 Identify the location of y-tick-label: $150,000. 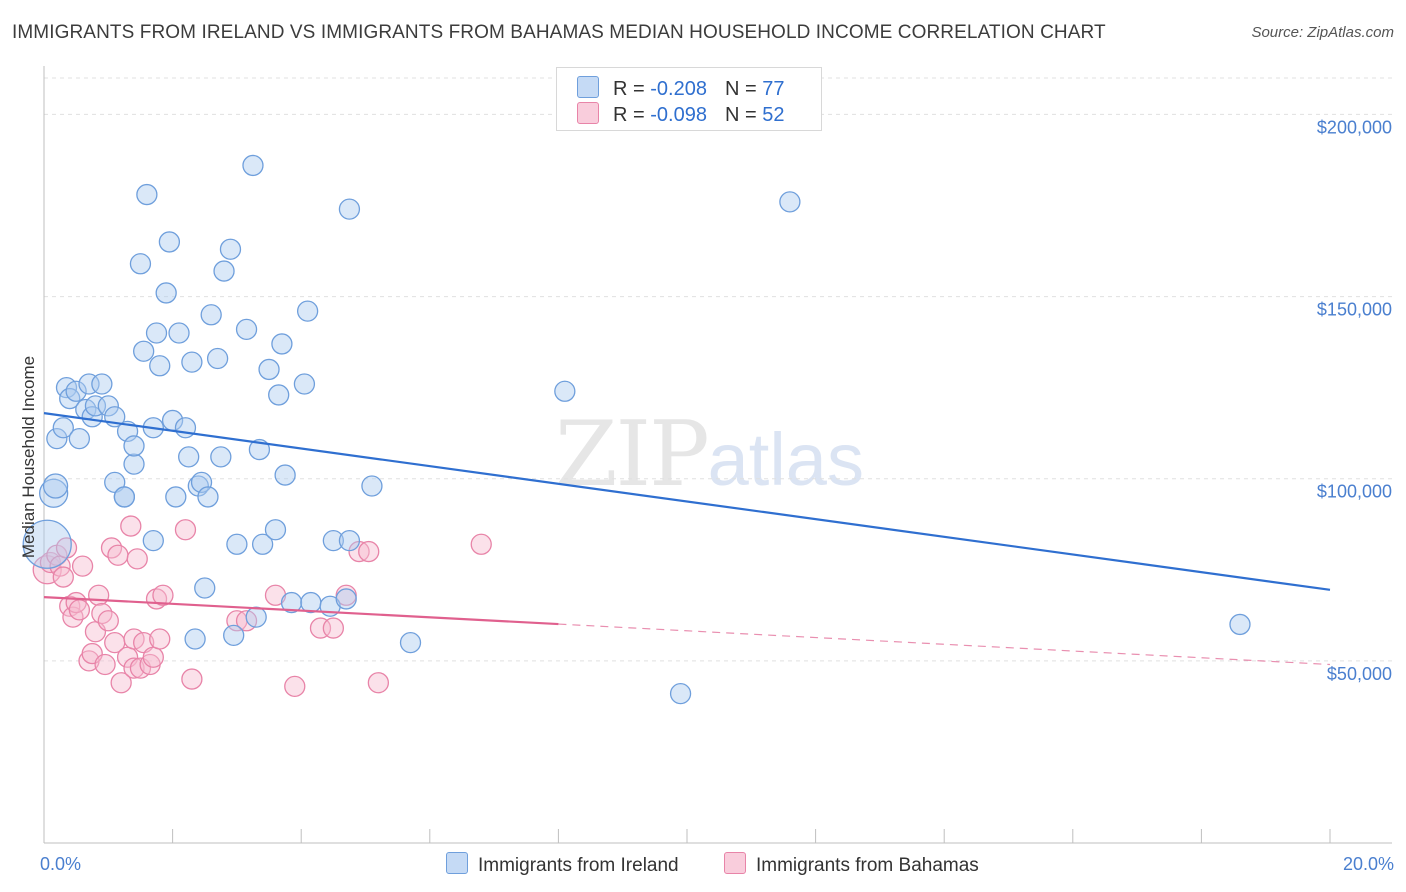
(1354, 310).